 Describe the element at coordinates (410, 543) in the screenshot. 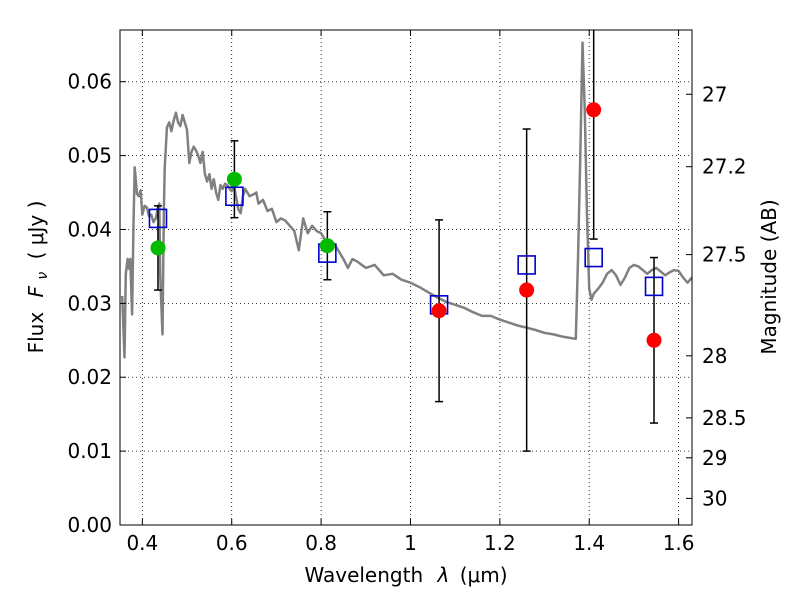

I see `x-tick-label: 1` at that location.